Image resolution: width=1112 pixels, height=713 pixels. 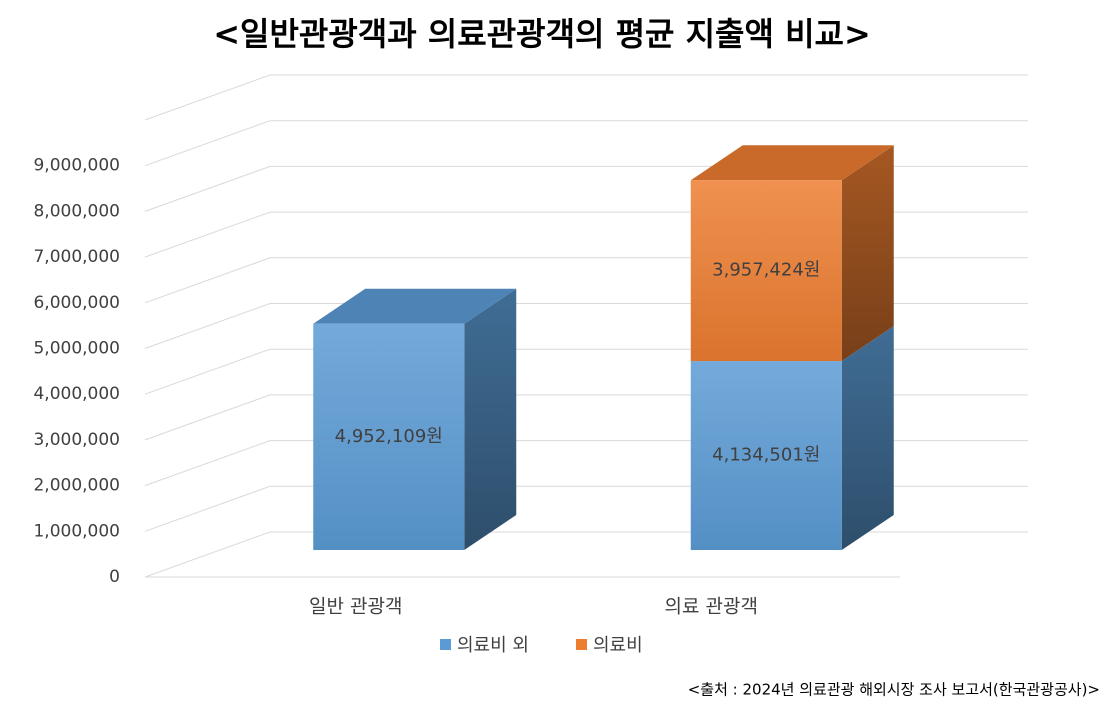 What do you see at coordinates (493, 645) in the screenshot?
I see `legend-label: 의료비 외` at bounding box center [493, 645].